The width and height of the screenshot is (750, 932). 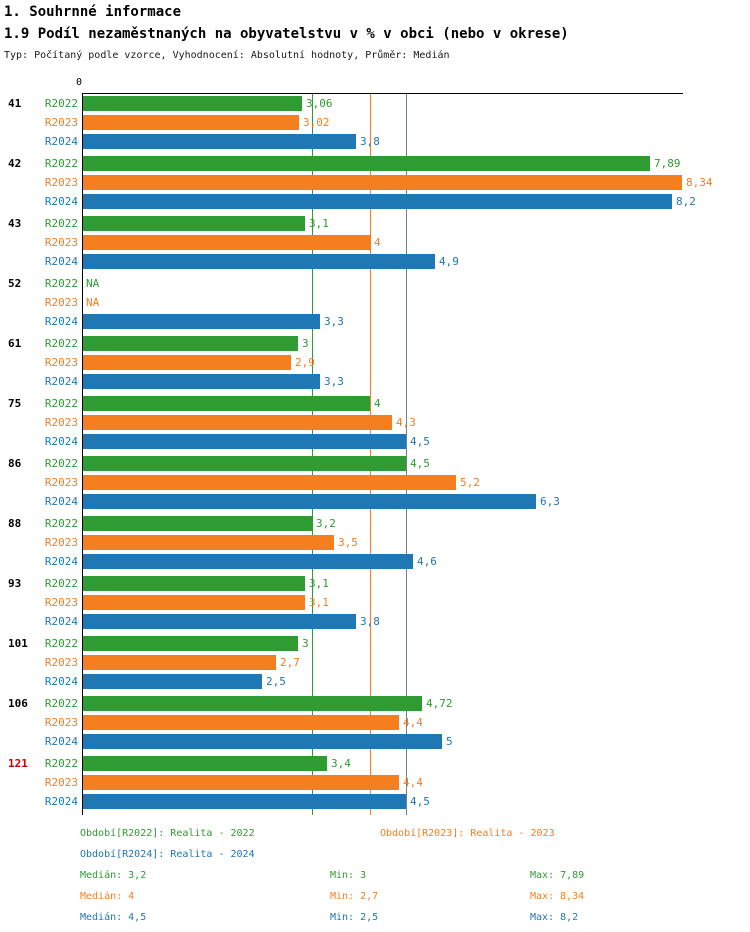 What do you see at coordinates (427, 561) in the screenshot?
I see `bar-value-label: 4,6` at bounding box center [427, 561].